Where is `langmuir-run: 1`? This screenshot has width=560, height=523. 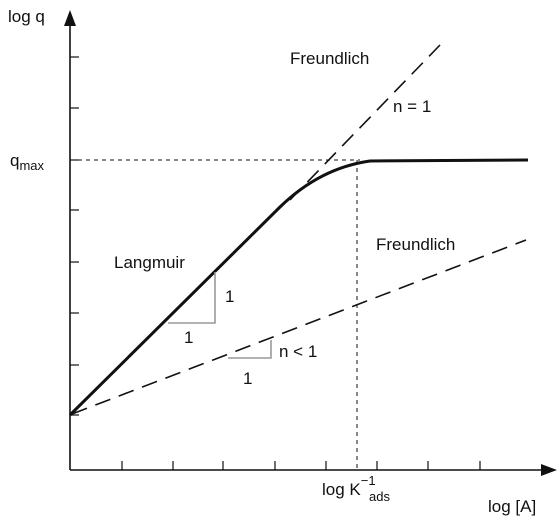
langmuir-run: 1 is located at coordinates (188, 337).